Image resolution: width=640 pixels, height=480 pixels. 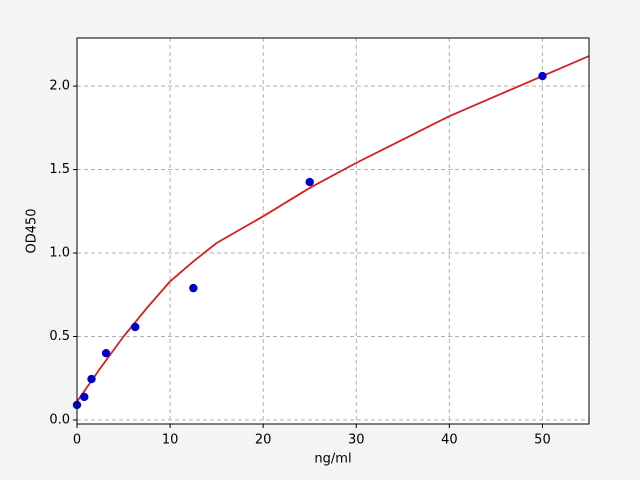 What do you see at coordinates (59, 253) in the screenshot?
I see `y-tick-label: 1.0` at bounding box center [59, 253].